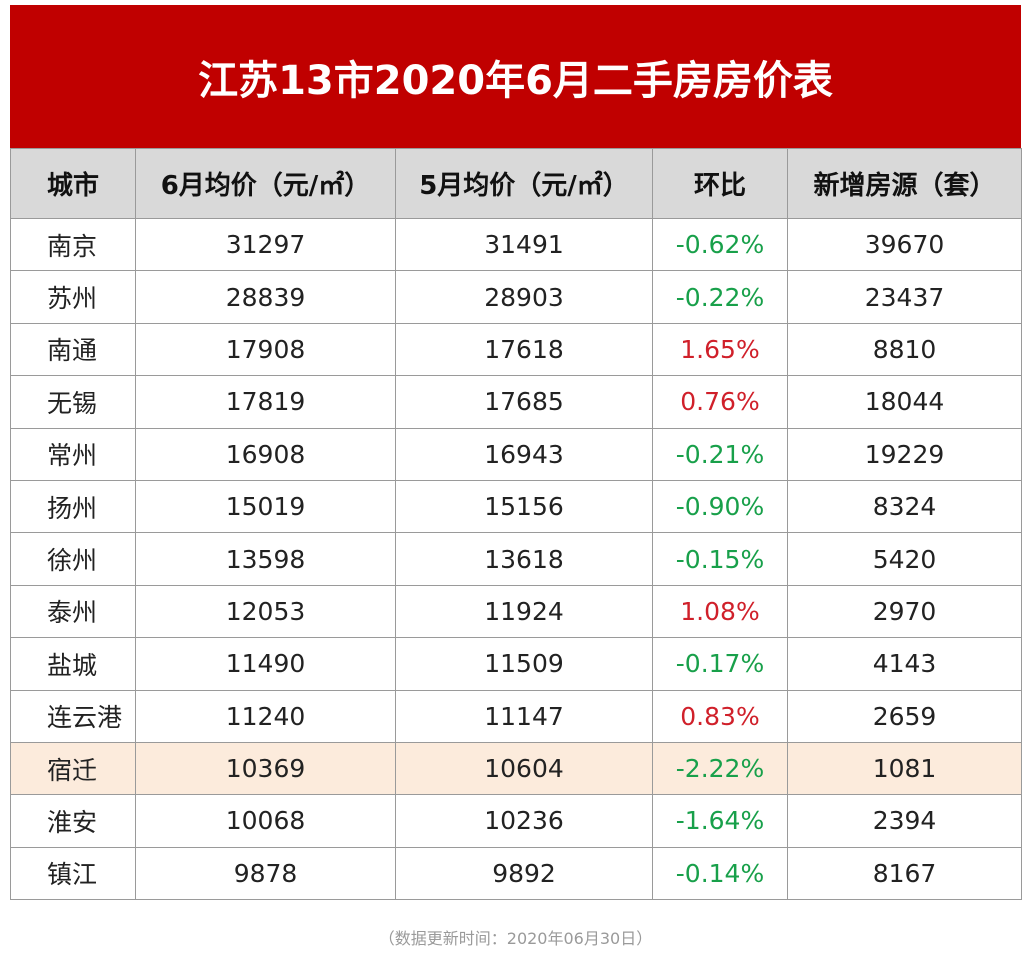  Describe the element at coordinates (265, 873) in the screenshot. I see `value-cell: 9878` at that location.